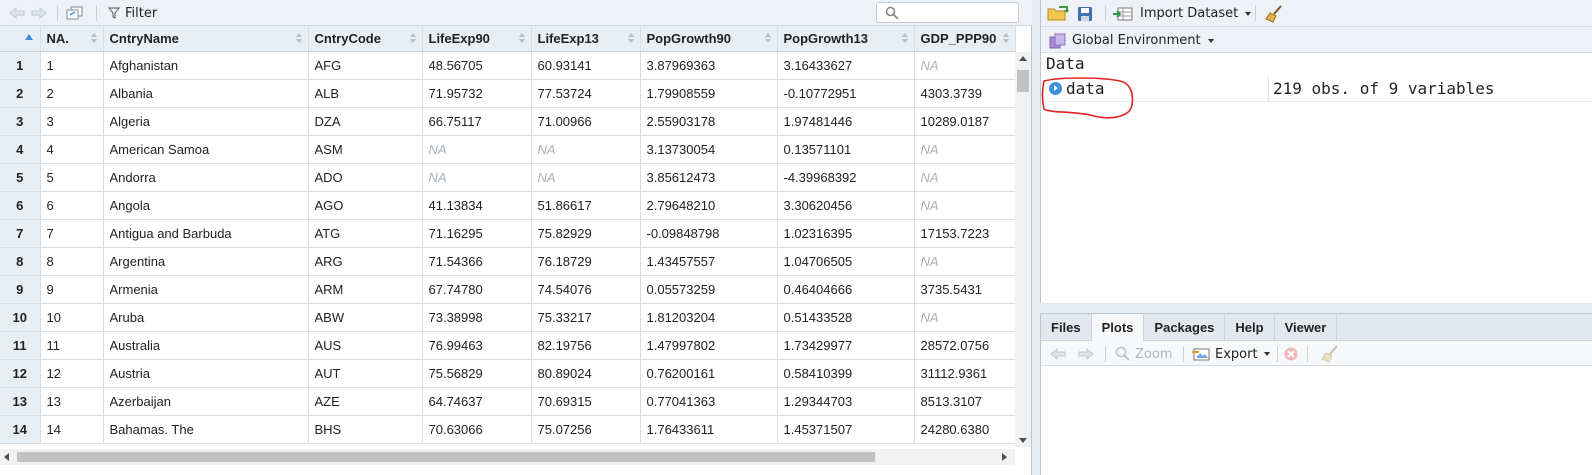 The image size is (1592, 475). Describe the element at coordinates (20, 93) in the screenshot. I see `row-number-cell: 2` at that location.